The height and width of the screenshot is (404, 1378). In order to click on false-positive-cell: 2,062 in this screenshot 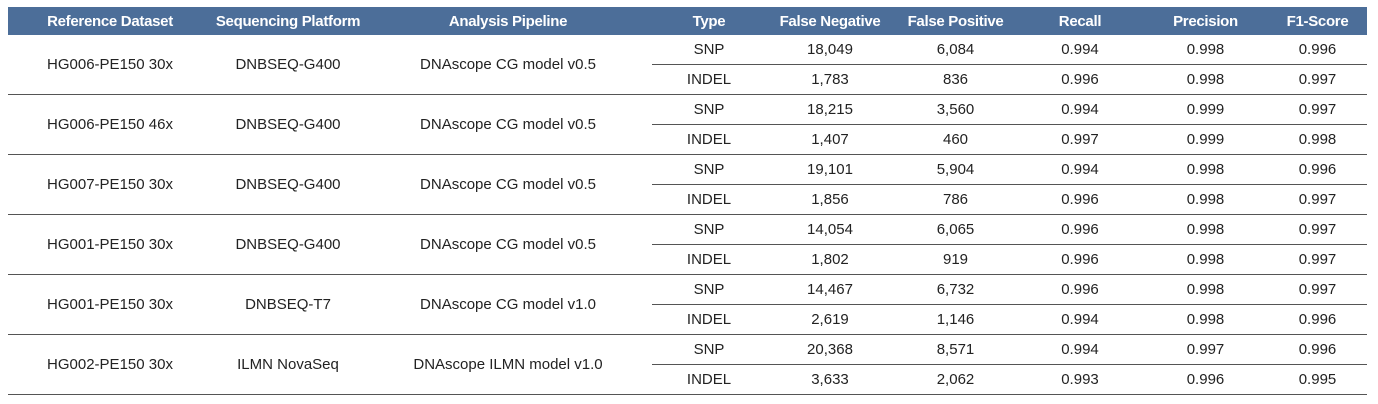, I will do `click(955, 379)`.